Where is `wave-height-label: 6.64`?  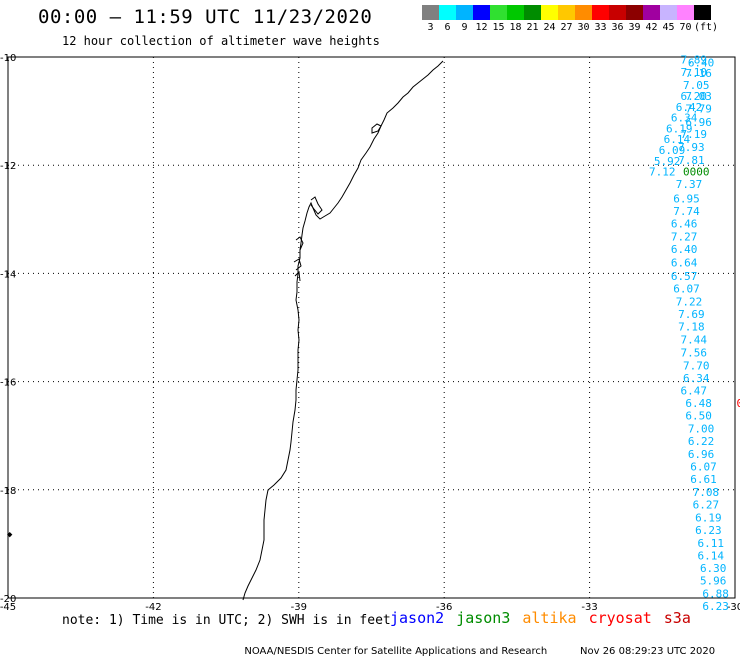
wave-height-label: 6.64 is located at coordinates (684, 263).